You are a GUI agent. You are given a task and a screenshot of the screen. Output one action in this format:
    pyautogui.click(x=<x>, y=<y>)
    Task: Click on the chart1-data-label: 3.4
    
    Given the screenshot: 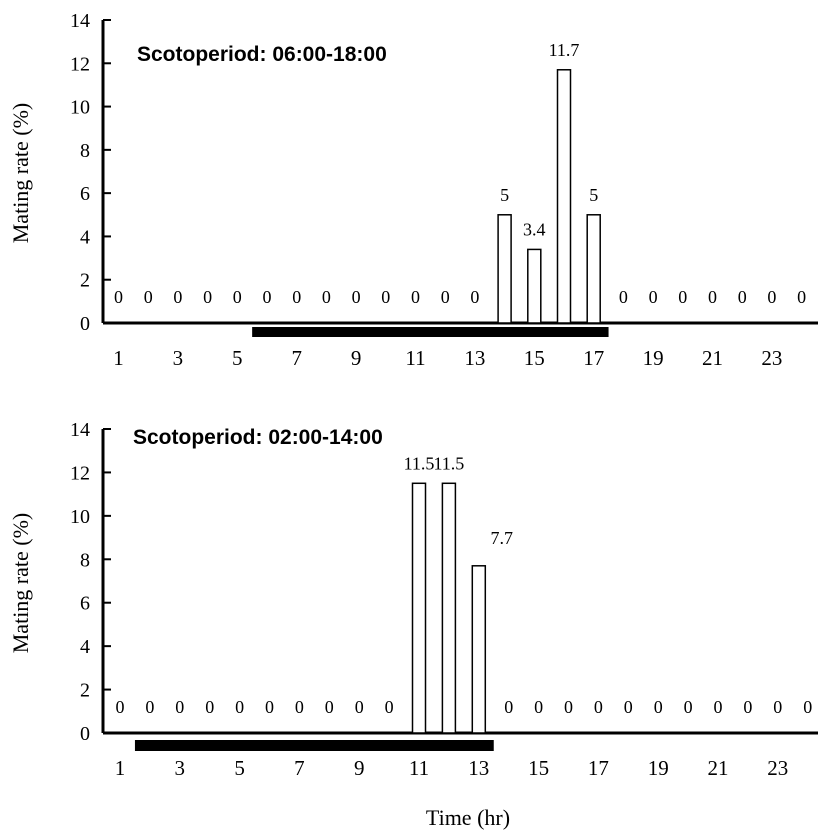 What is the action you would take?
    pyautogui.click(x=534, y=229)
    